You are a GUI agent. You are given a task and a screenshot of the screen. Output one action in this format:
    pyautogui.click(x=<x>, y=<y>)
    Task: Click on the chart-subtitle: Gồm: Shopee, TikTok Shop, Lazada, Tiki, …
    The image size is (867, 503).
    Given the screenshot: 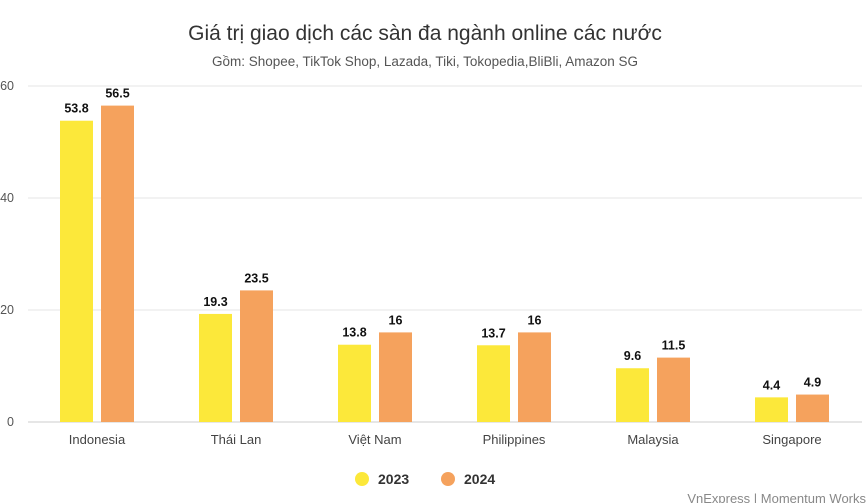 What is the action you would take?
    pyautogui.click(x=425, y=61)
    